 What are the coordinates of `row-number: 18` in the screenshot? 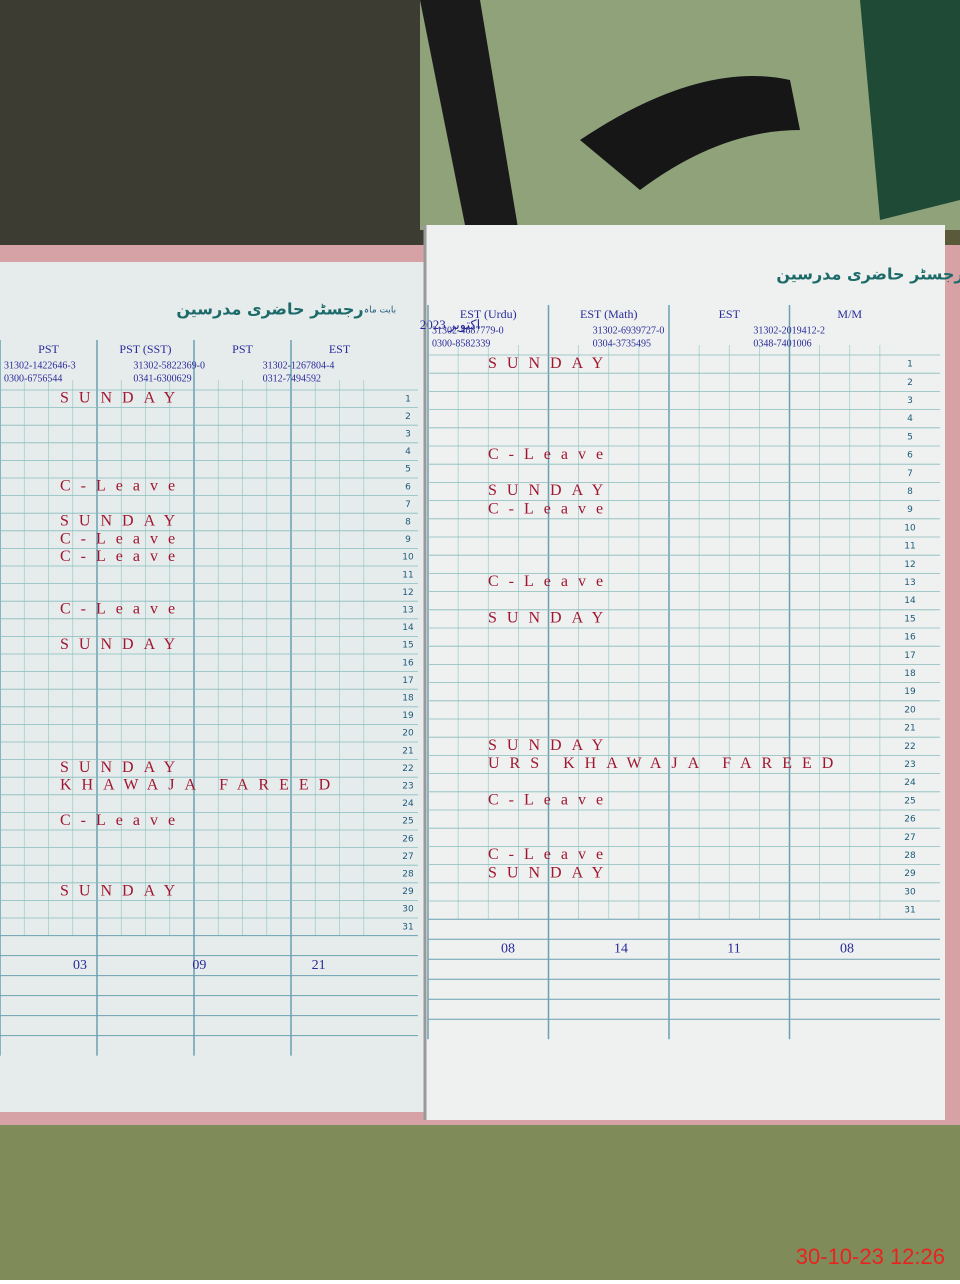 It's located at (408, 699).